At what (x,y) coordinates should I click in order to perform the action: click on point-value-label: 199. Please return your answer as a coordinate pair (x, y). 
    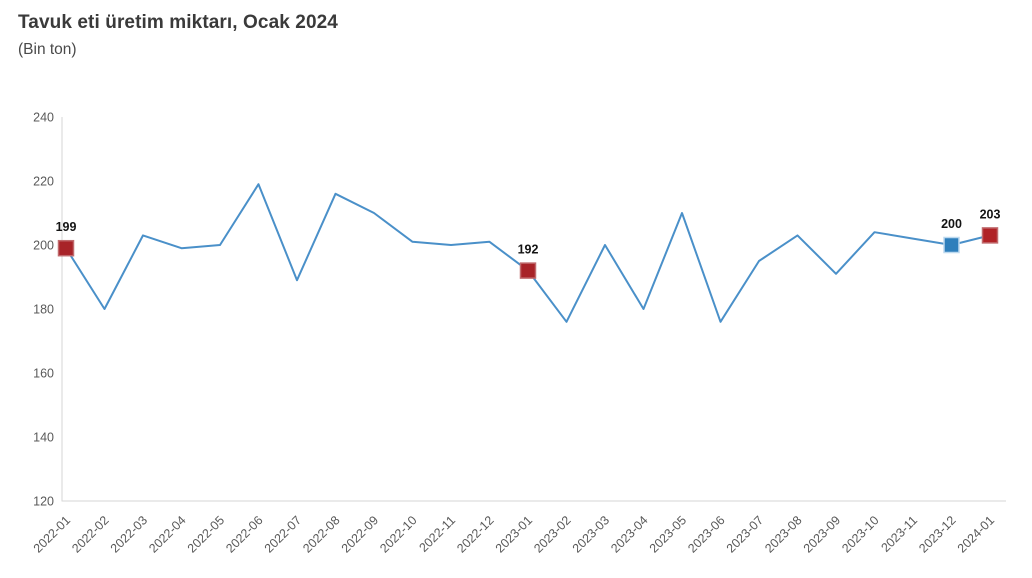
    Looking at the image, I should click on (66, 227).